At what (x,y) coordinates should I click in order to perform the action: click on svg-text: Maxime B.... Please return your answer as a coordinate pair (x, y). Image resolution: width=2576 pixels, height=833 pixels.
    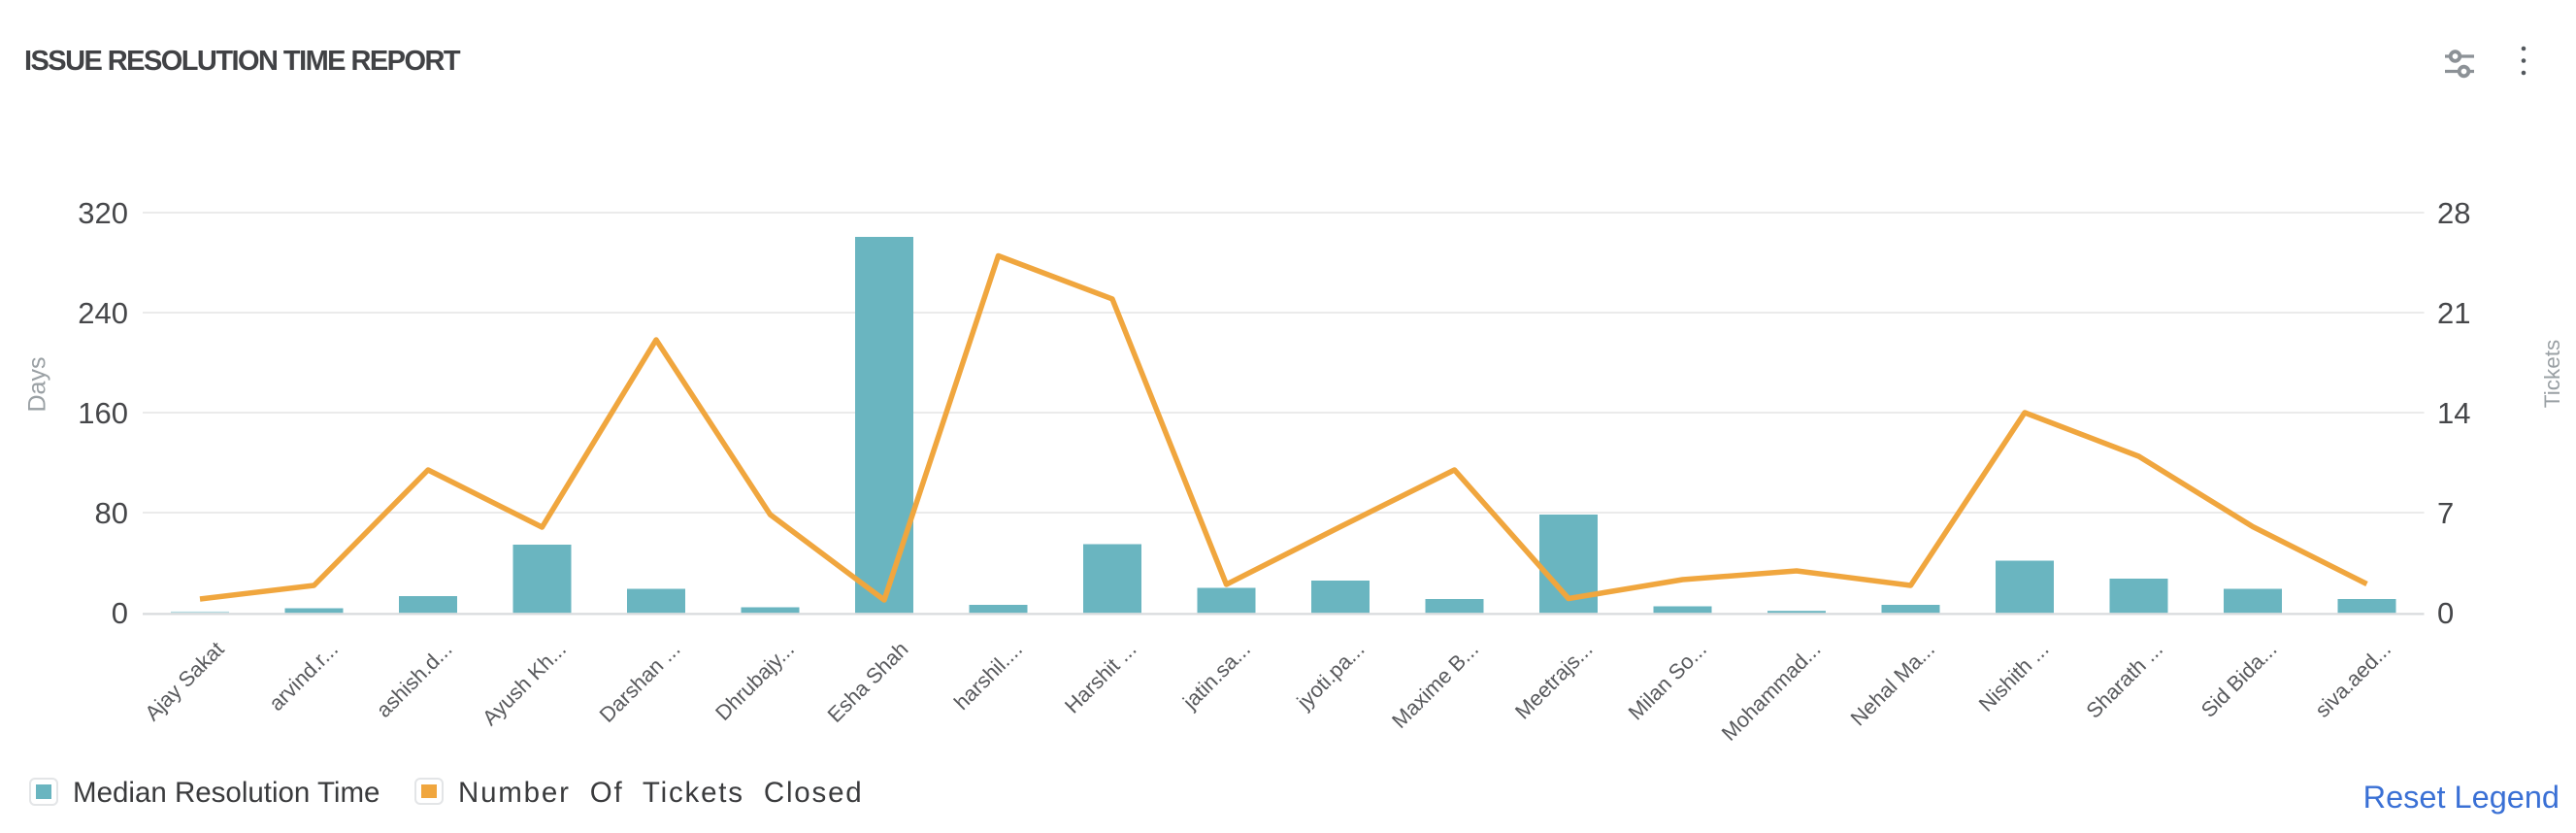
    Looking at the image, I should click on (1435, 685).